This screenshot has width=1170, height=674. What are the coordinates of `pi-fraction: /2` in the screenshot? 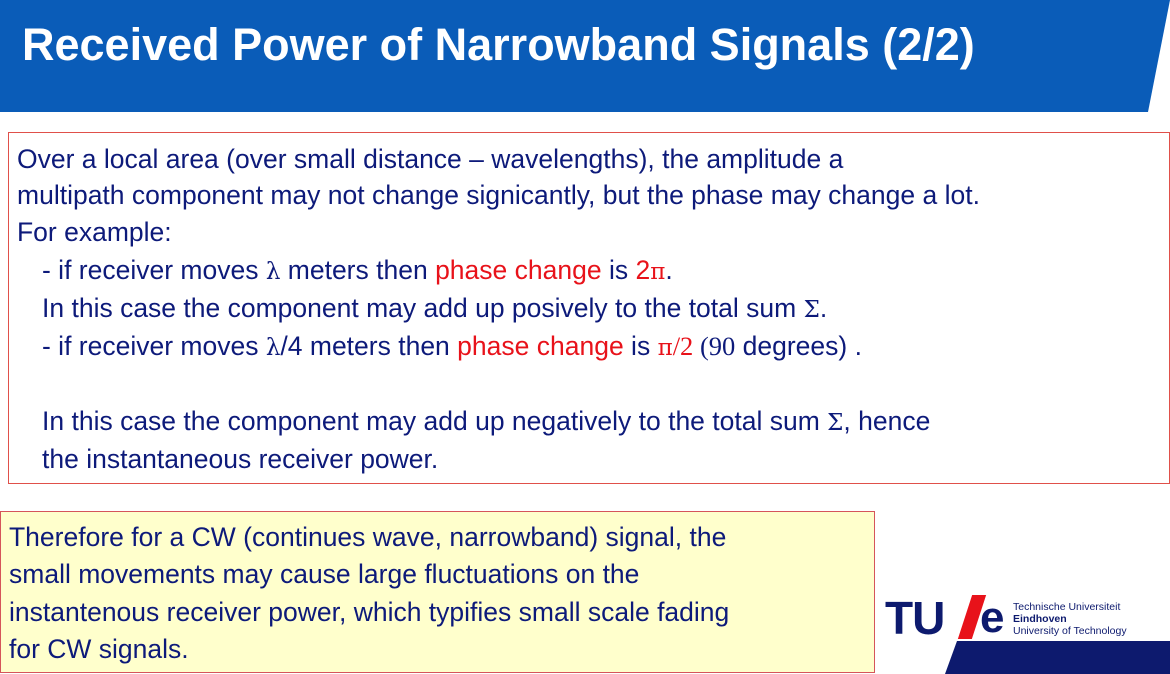 It's located at (683, 346).